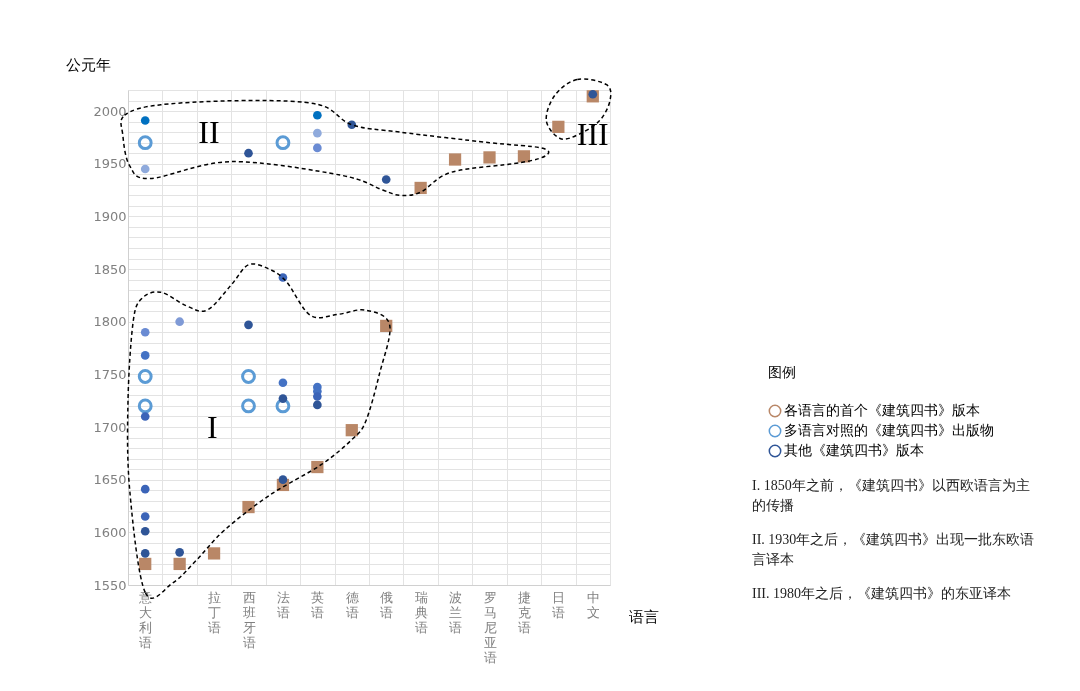  I want to click on y-axis-title: 公元年, so click(88, 64).